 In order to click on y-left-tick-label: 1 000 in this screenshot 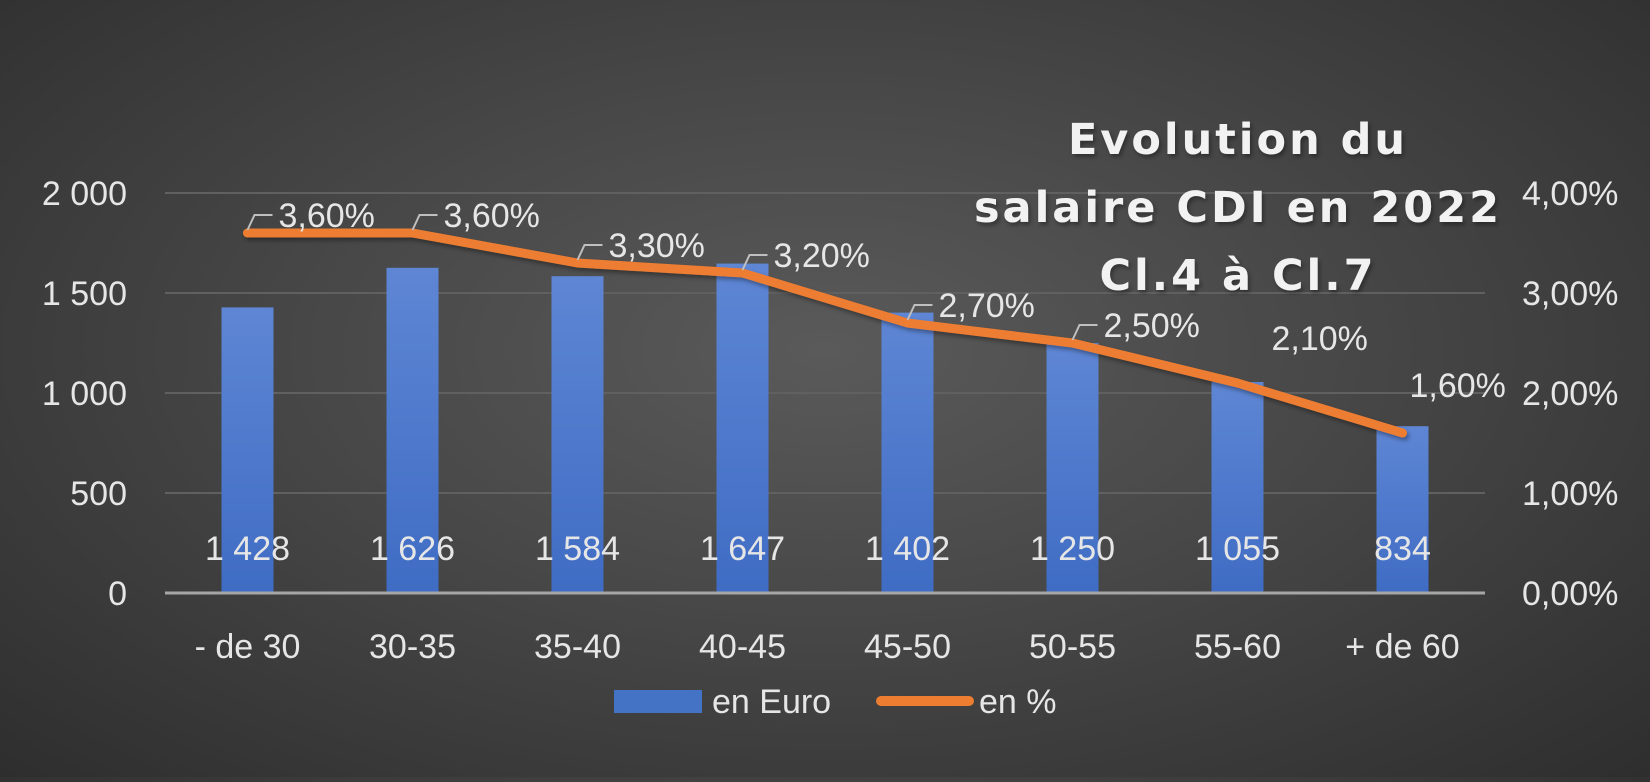, I will do `click(84, 394)`.